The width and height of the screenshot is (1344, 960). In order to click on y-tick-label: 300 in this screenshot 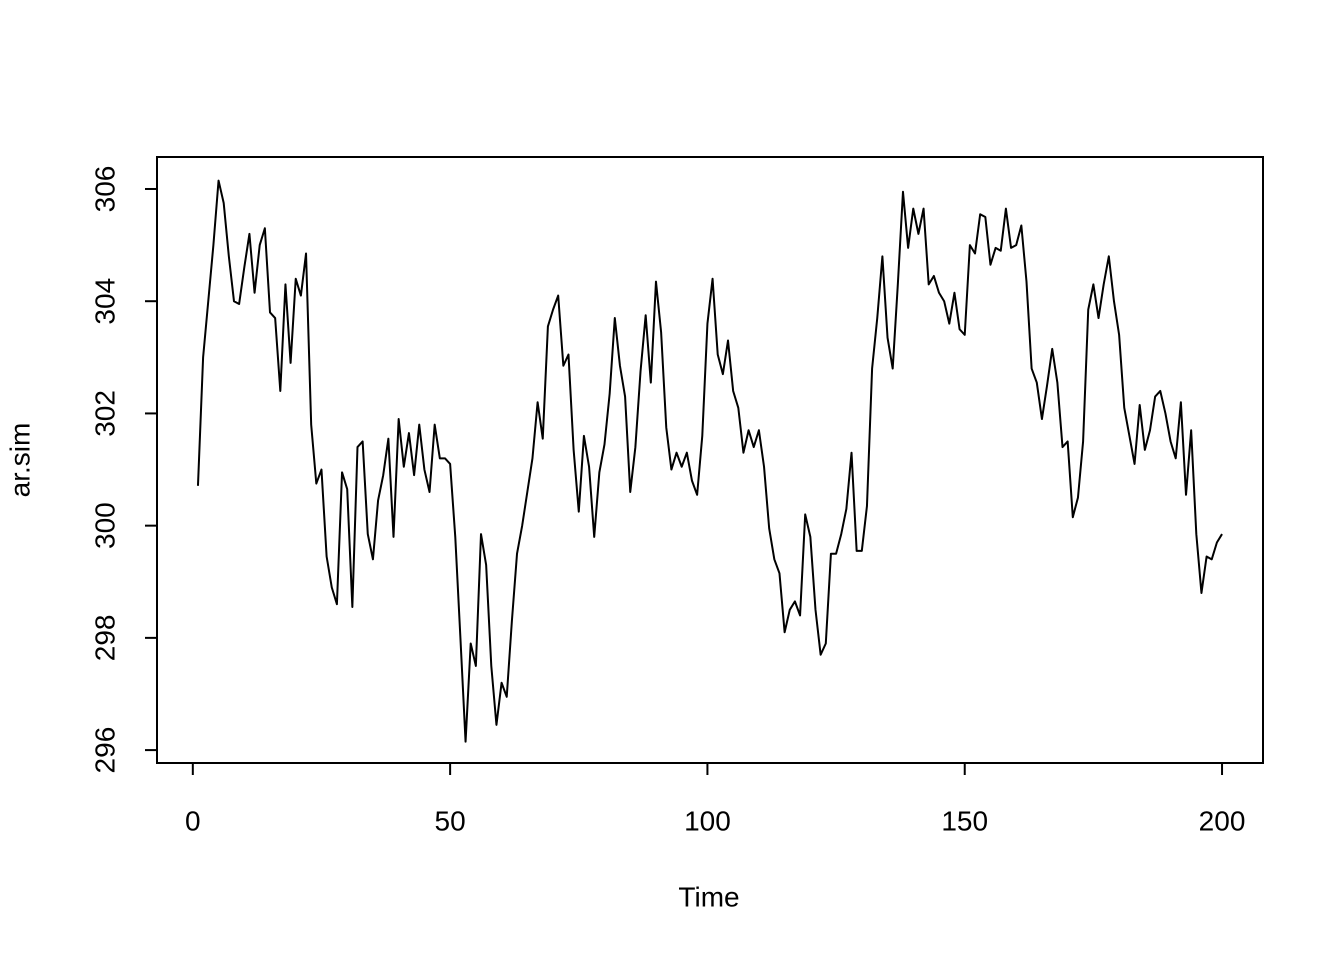, I will do `click(104, 525)`.